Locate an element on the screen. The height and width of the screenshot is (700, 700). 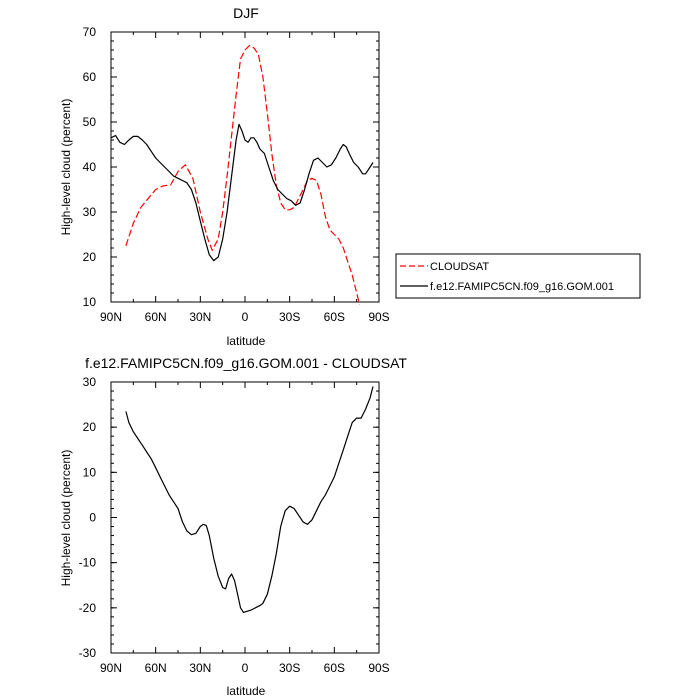
bottom-x-tick-label: 30N is located at coordinates (200, 668).